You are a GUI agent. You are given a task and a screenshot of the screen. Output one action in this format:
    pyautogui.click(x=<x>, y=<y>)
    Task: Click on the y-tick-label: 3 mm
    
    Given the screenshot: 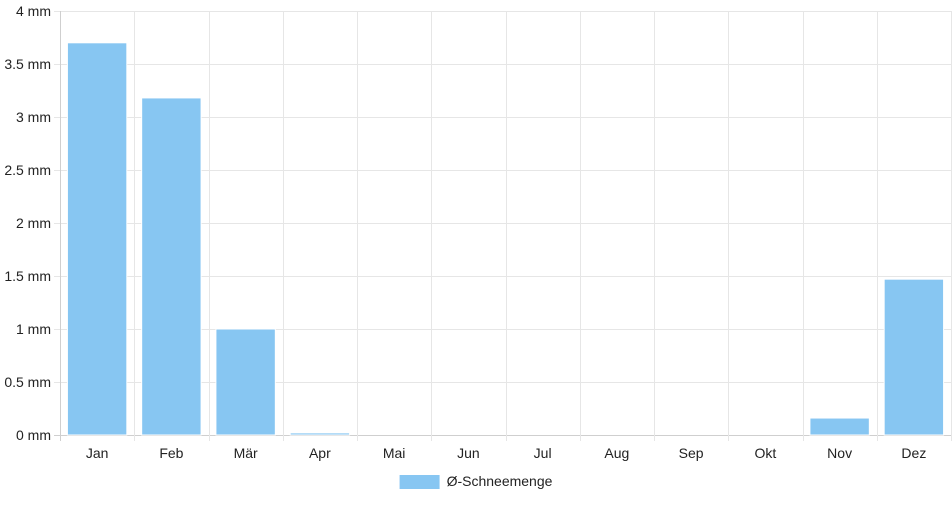 What is the action you would take?
    pyautogui.click(x=33, y=117)
    